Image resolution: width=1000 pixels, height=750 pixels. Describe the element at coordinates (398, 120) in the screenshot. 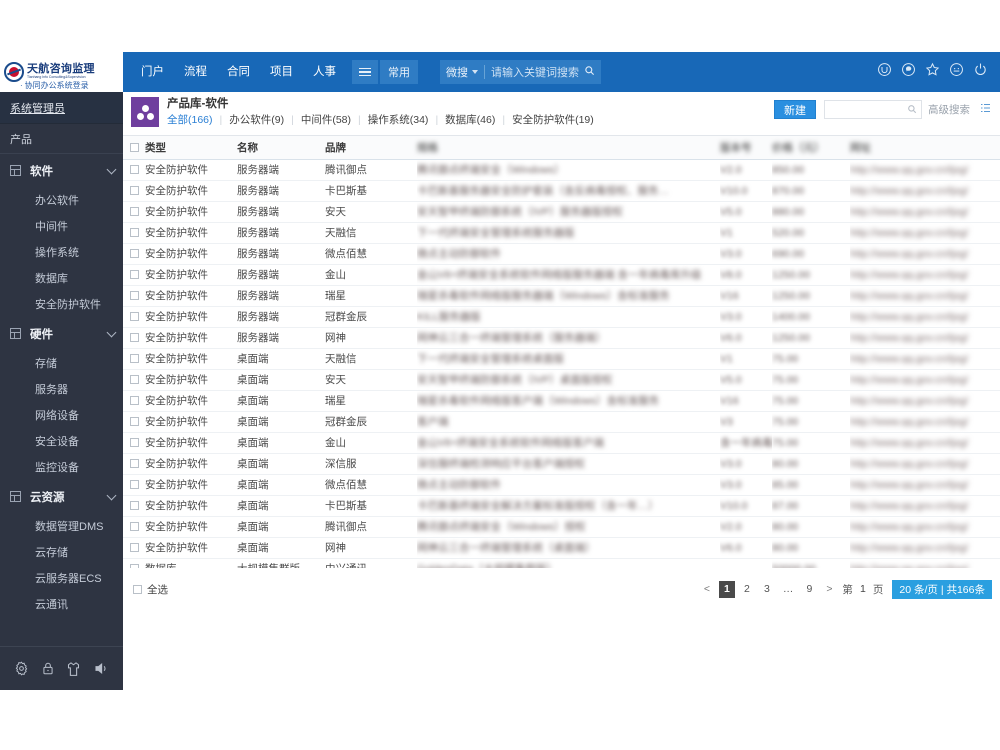

I see `tab-操作系统(34): 操作系统(34)` at that location.